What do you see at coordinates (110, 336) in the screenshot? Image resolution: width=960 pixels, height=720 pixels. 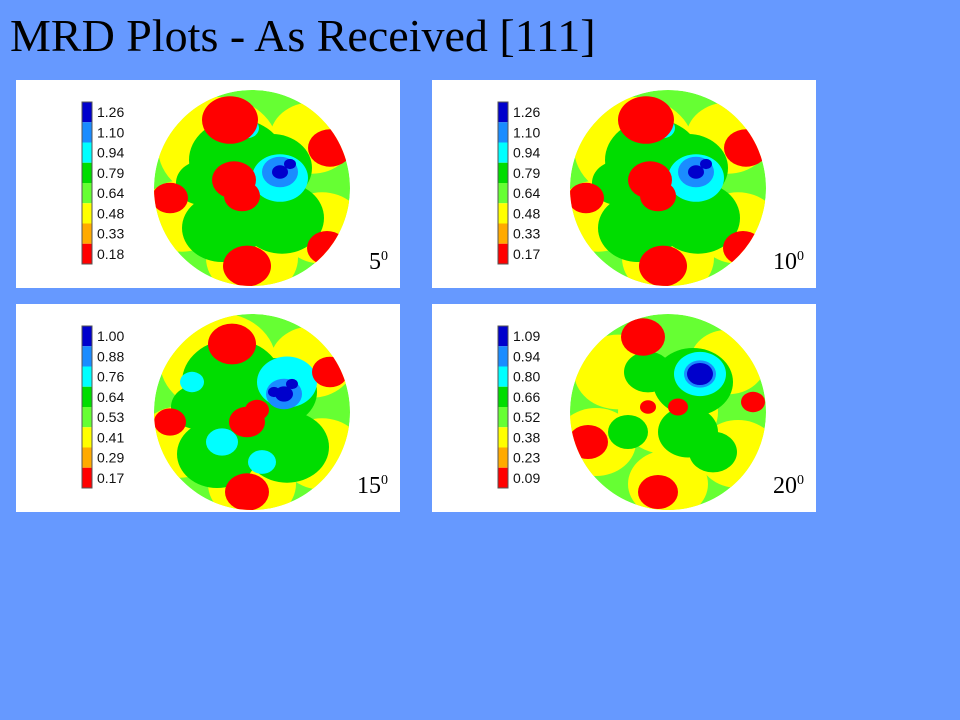 I see `colorbar-tick-label: 1.00` at bounding box center [110, 336].